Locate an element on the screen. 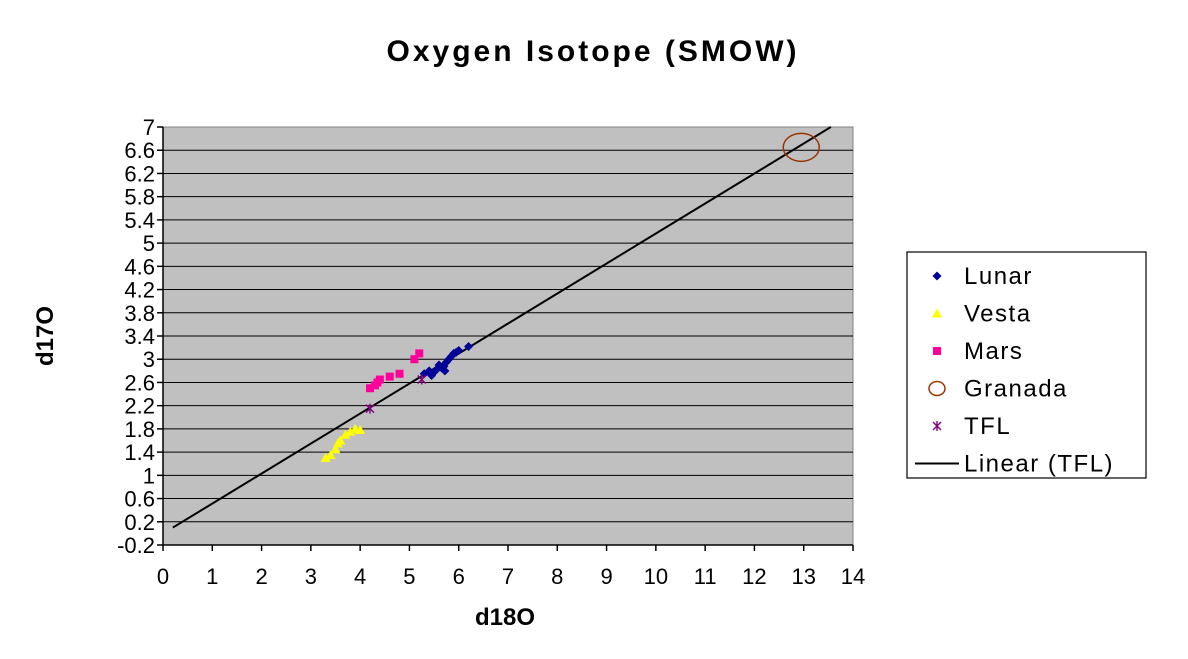 The image size is (1188, 659). y-tick-label: 4.6 is located at coordinates (139, 266).